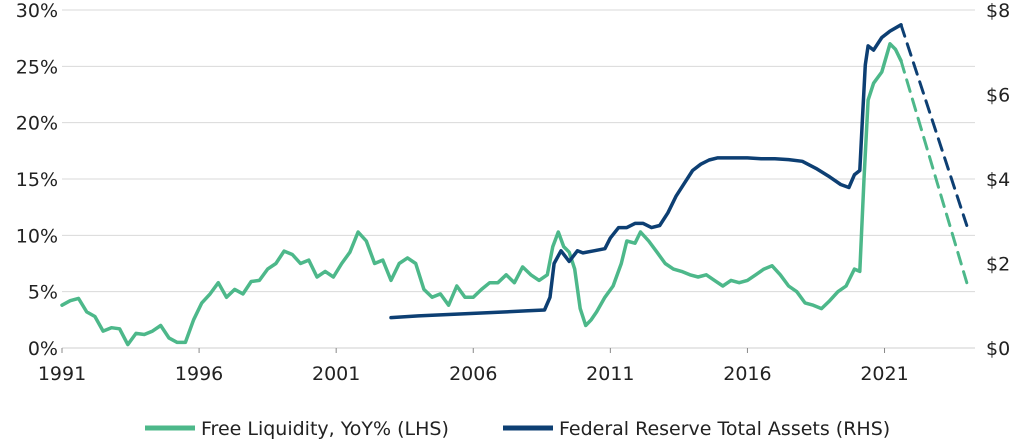  I want to click on x-tick-label: 2006, so click(473, 374).